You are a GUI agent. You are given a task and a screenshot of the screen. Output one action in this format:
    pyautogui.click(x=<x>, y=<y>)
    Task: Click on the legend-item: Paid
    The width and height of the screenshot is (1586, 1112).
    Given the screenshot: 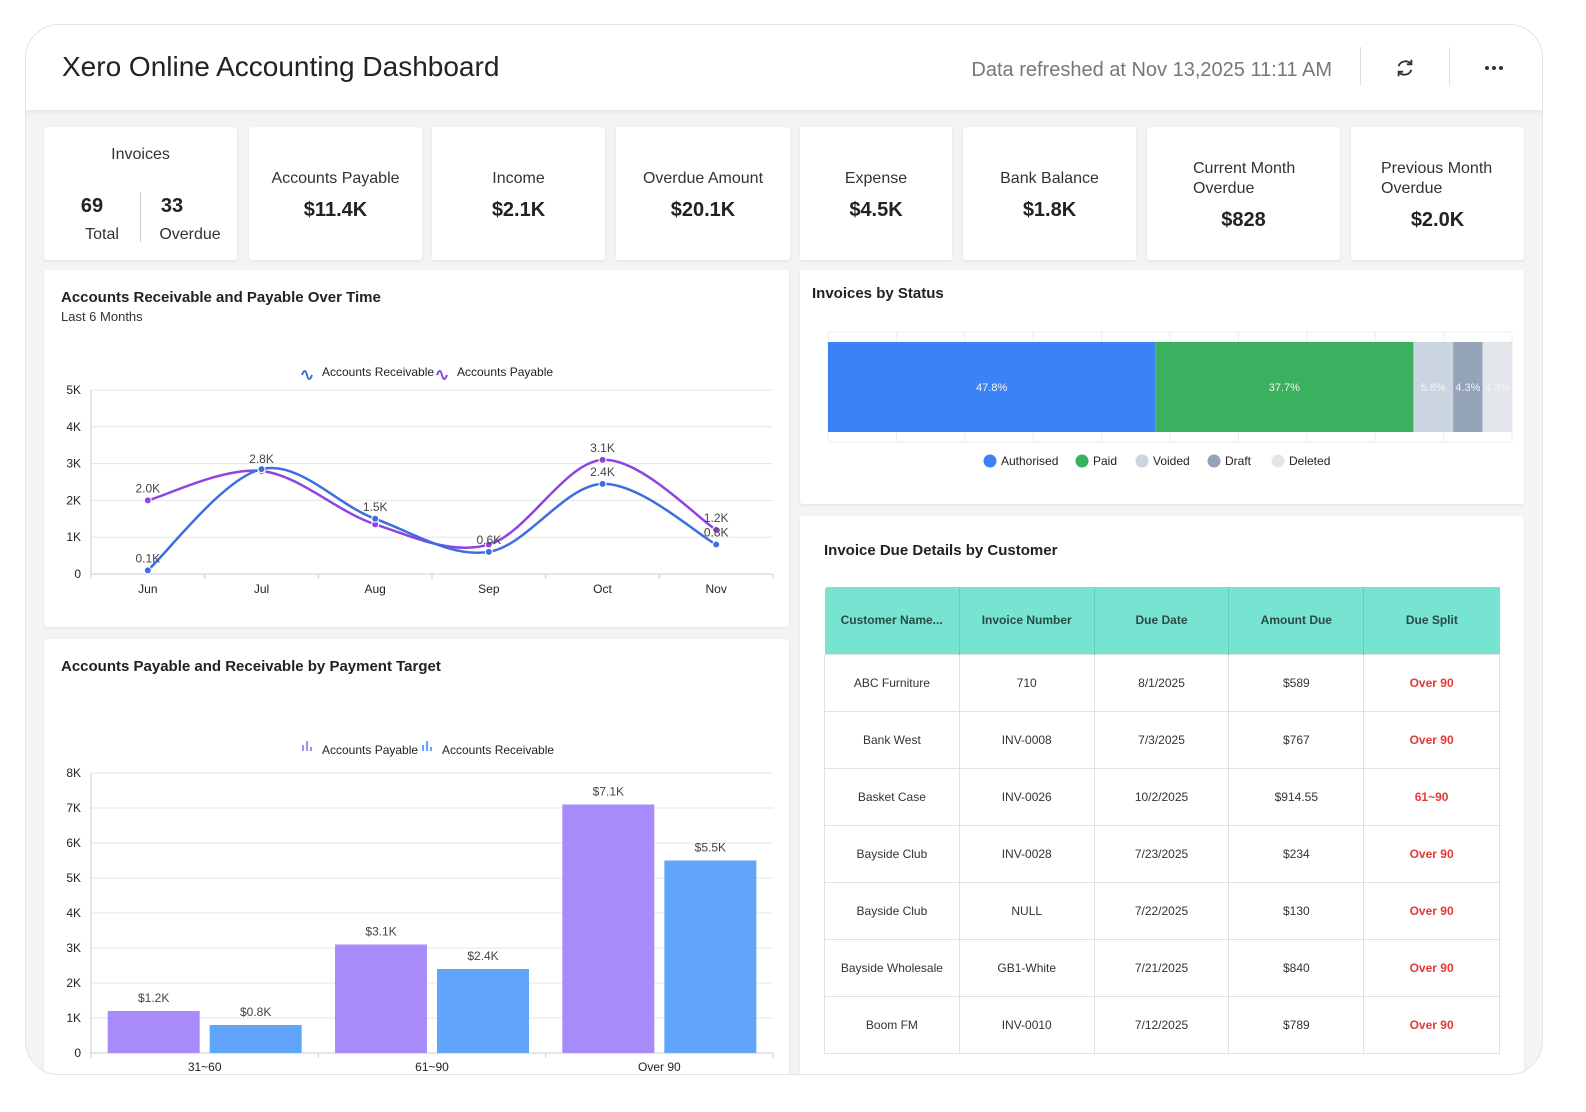 What is the action you would take?
    pyautogui.click(x=1096, y=461)
    